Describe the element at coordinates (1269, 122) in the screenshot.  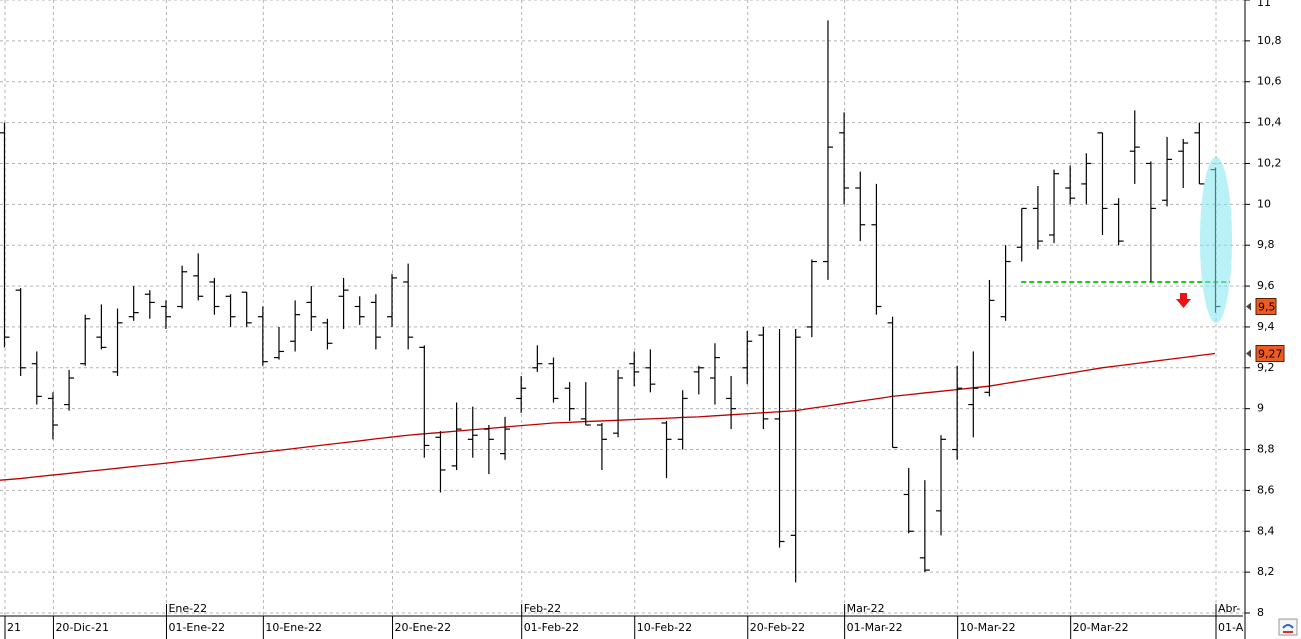
I see `y-tick-label: 10,4` at that location.